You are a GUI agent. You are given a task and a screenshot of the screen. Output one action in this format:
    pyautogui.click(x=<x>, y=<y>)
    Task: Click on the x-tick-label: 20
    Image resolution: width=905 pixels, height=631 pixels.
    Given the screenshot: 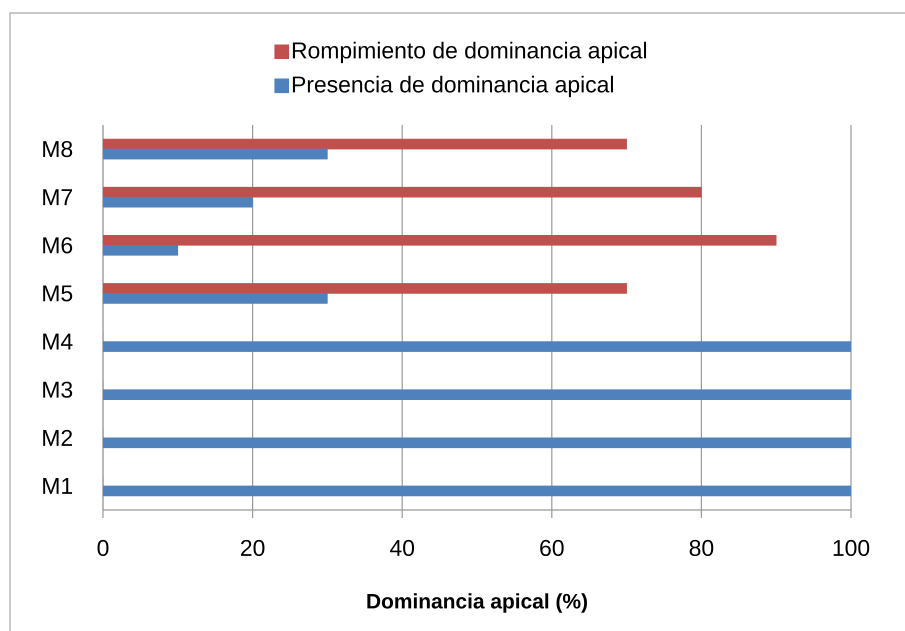 What is the action you would take?
    pyautogui.click(x=252, y=548)
    